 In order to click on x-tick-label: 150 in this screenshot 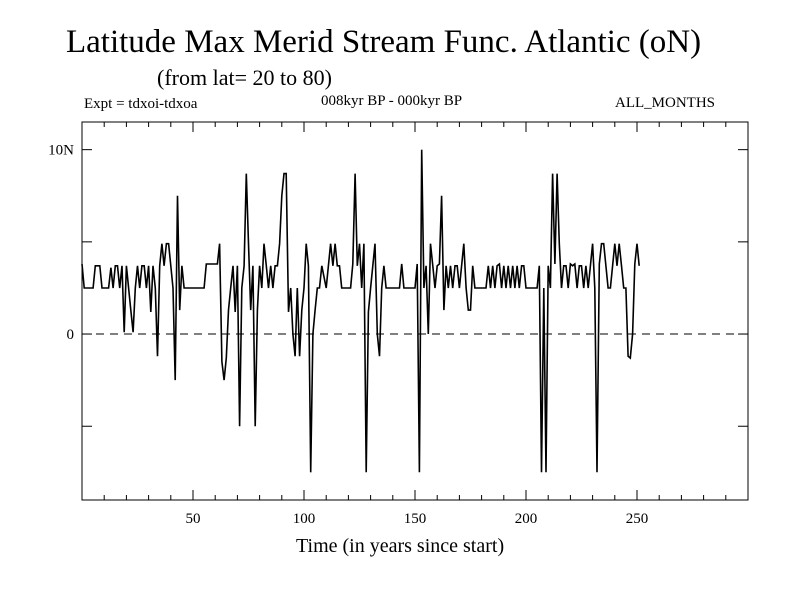, I will do `click(415, 519)`.